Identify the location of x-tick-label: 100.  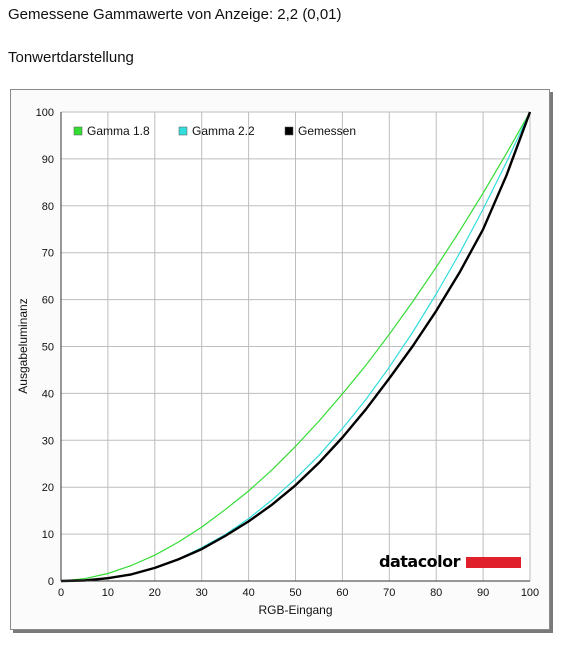
(530, 593).